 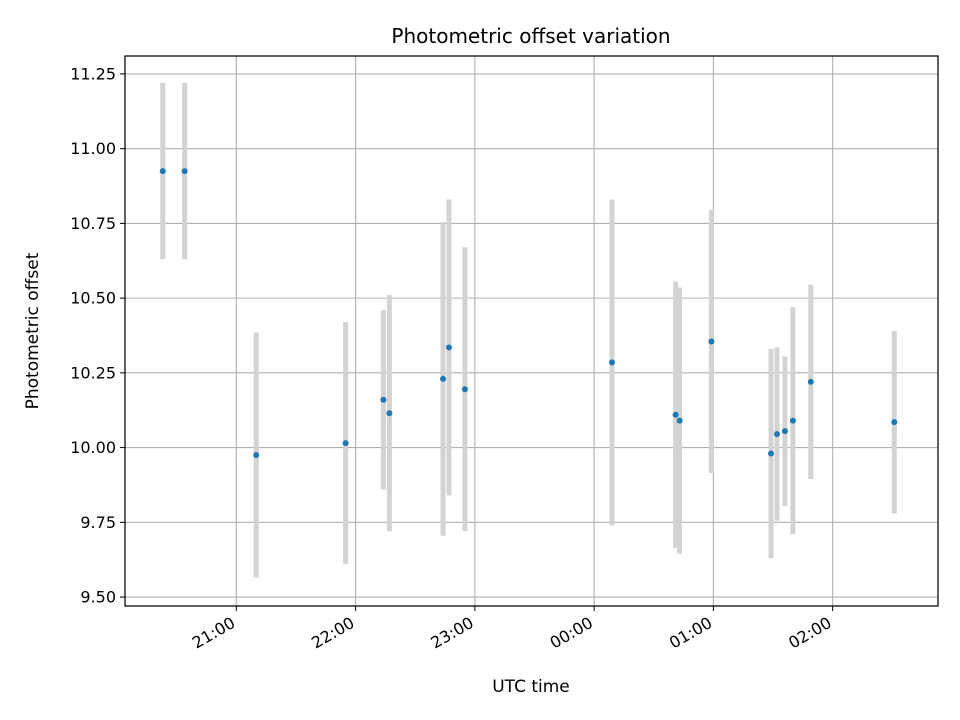 What do you see at coordinates (93, 73) in the screenshot?
I see `y-tick-label: 11.25` at bounding box center [93, 73].